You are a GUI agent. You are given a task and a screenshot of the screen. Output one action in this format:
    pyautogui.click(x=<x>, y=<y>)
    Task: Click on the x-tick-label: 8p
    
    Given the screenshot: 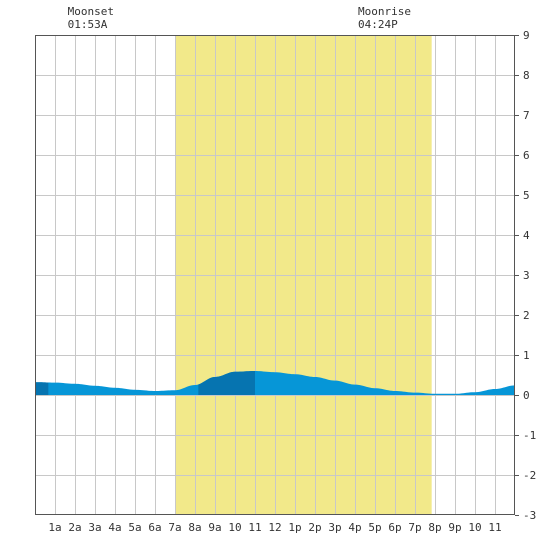 What is the action you would take?
    pyautogui.click(x=434, y=527)
    